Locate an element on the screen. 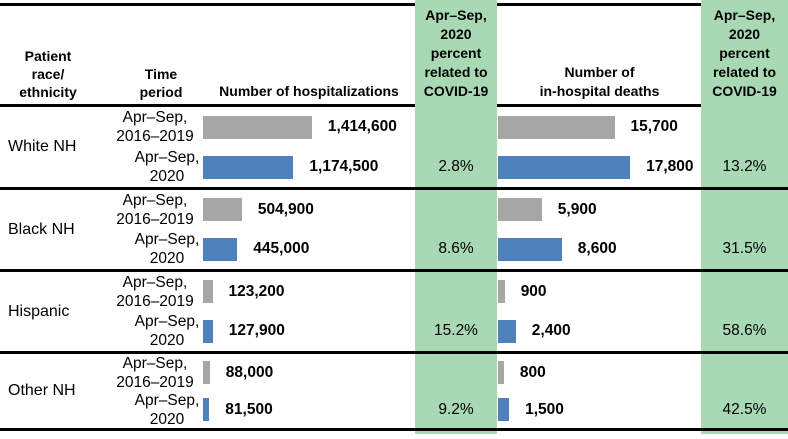 This screenshot has height=439, width=788. header-patient-race-ethnicity: Patient race/ ethnicity is located at coordinates (48, 74).